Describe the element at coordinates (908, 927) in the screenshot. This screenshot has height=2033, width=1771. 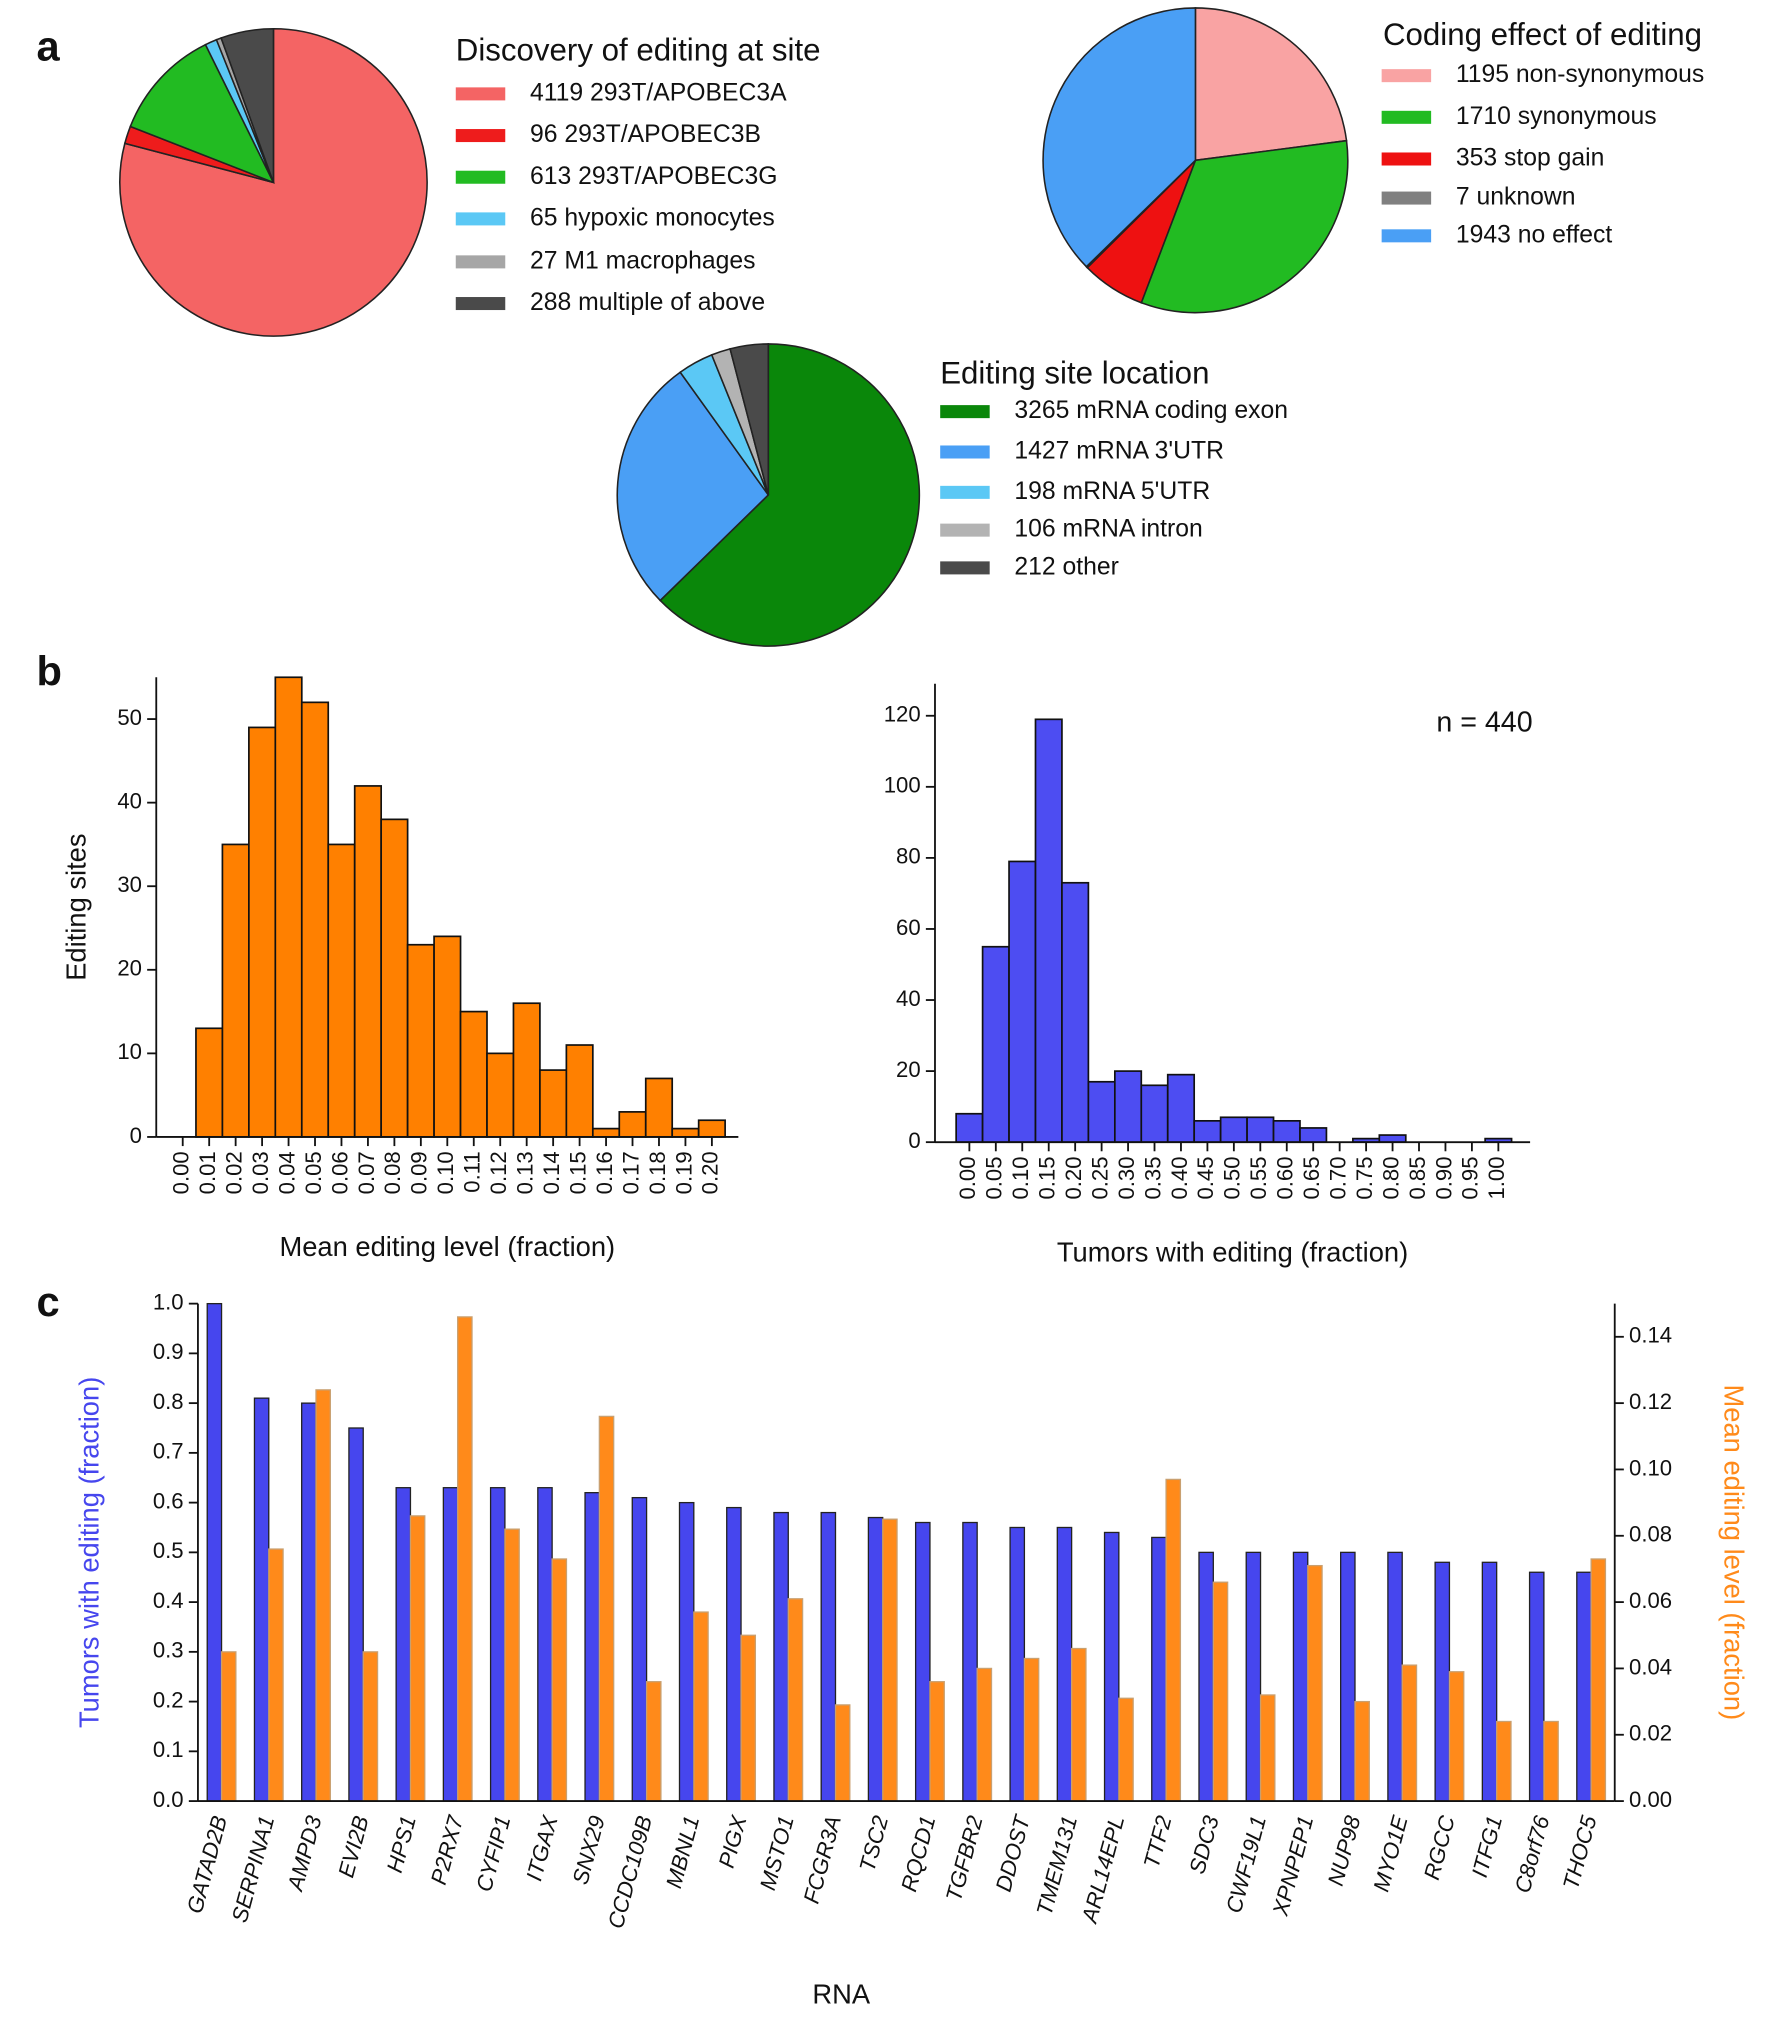
I see `y-tick-label: 60` at that location.